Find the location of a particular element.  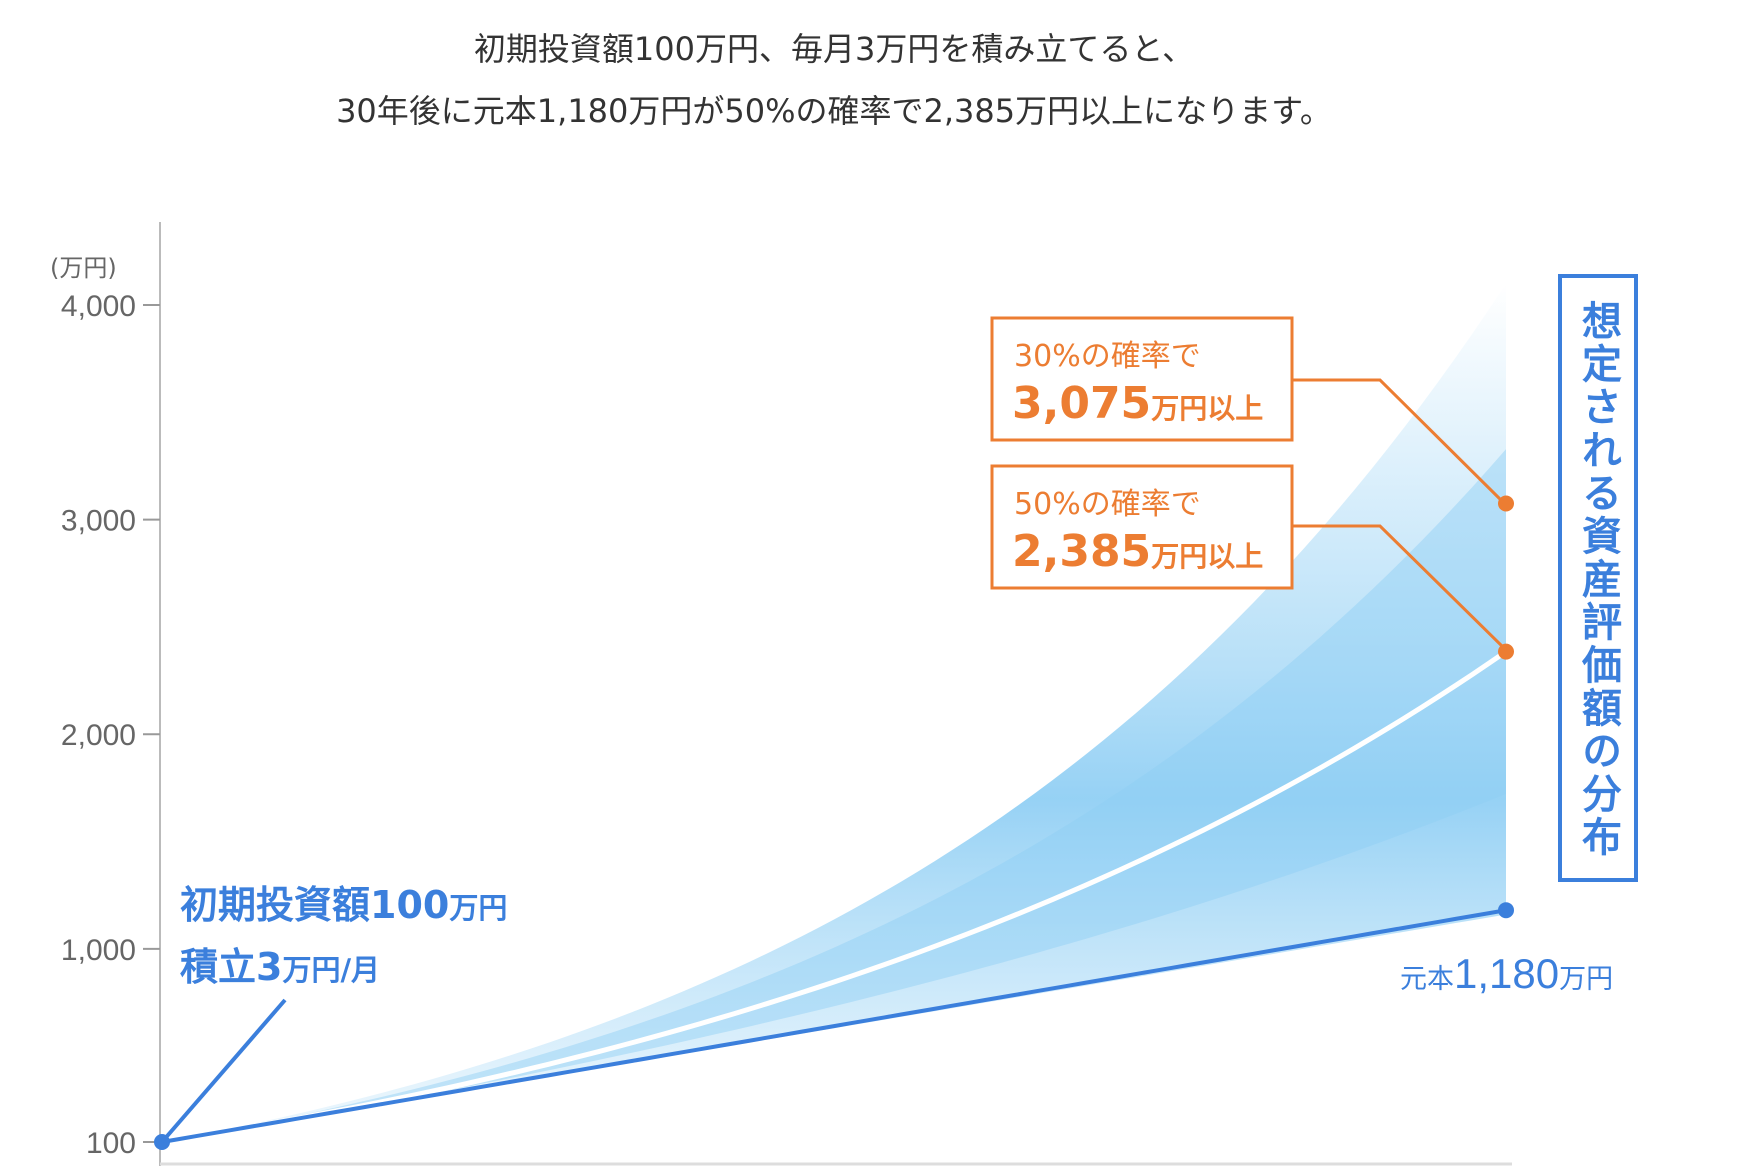

y-axis-unit-label: (万円) is located at coordinates (83, 268).